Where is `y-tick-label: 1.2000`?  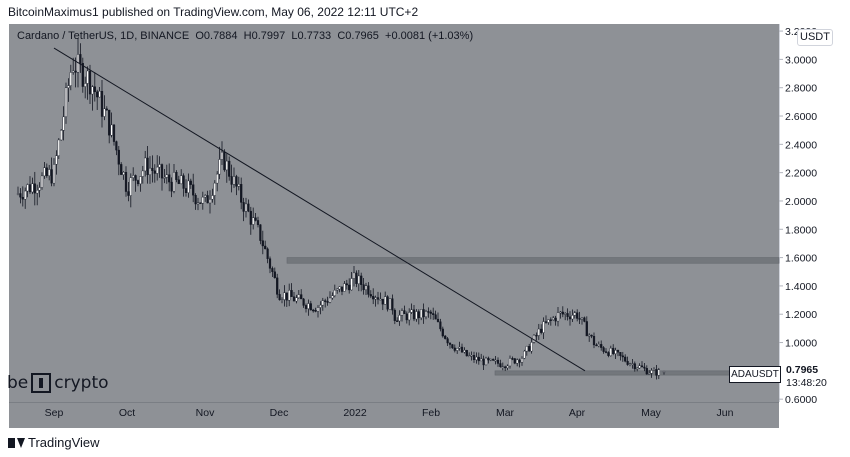 y-tick-label: 1.2000 is located at coordinates (801, 315).